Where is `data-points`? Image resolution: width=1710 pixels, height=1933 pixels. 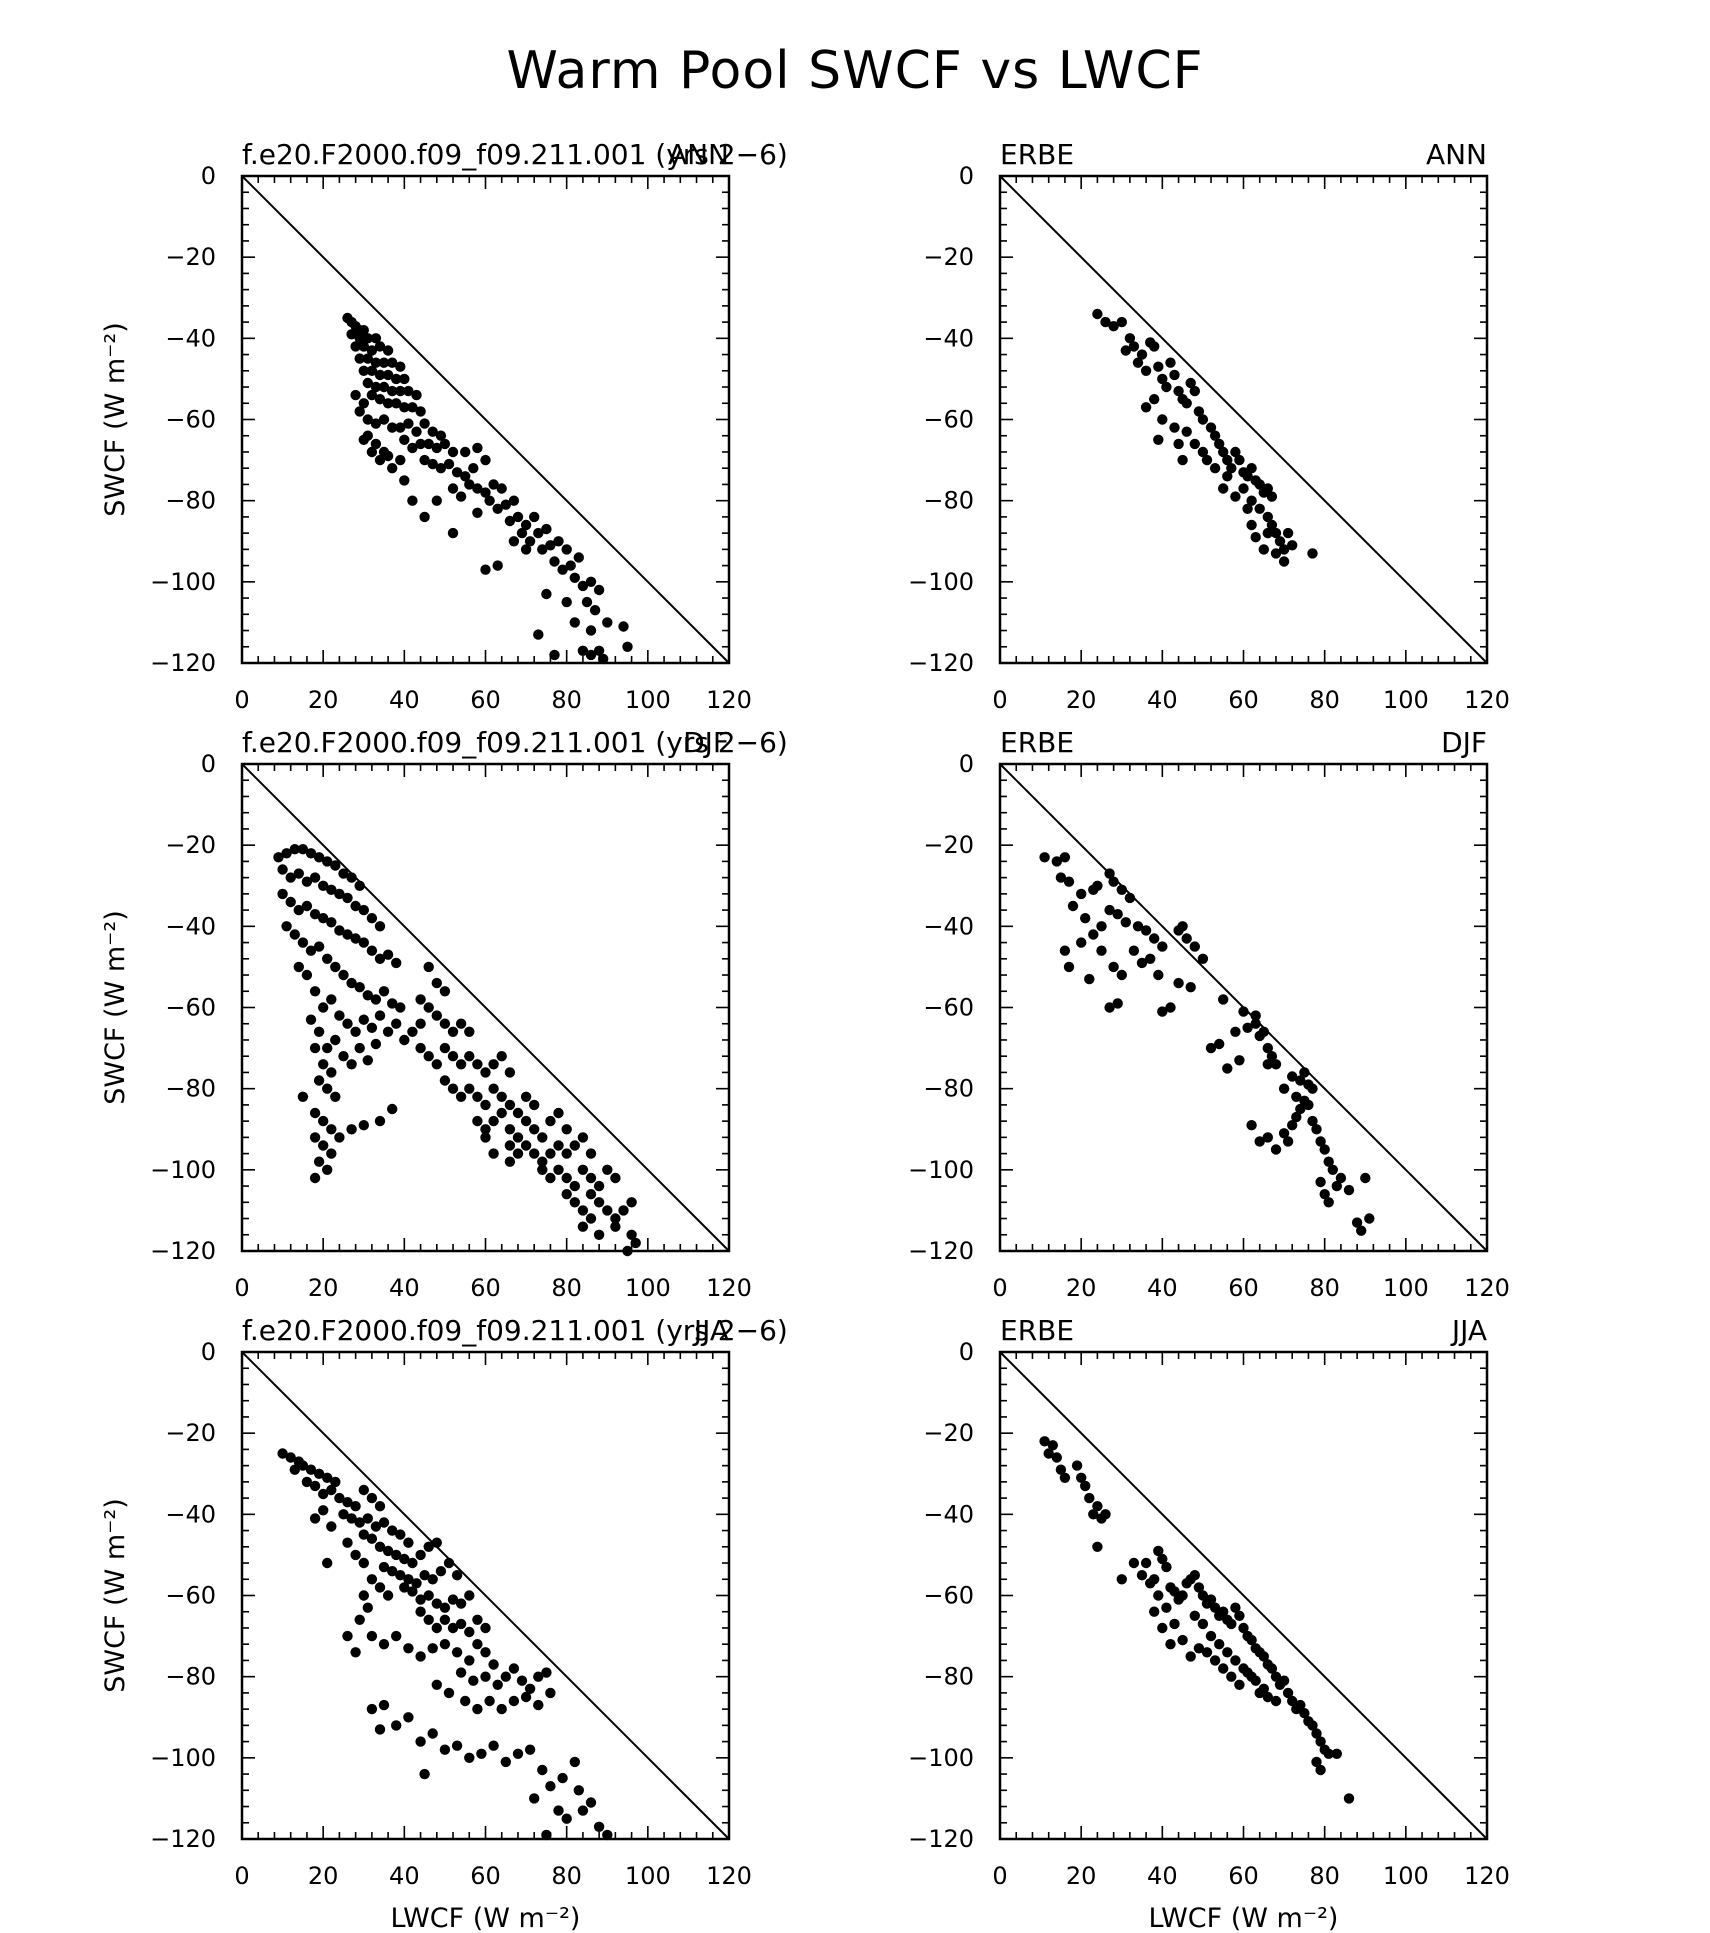 data-points is located at coordinates (457, 1050).